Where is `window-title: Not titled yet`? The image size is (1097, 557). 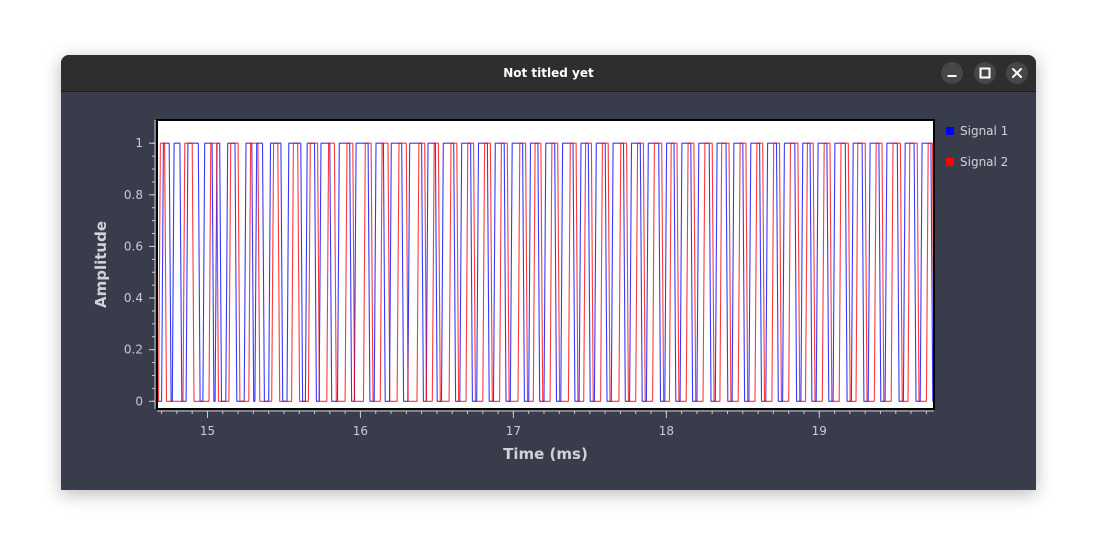
window-title: Not titled yet is located at coordinates (548, 73).